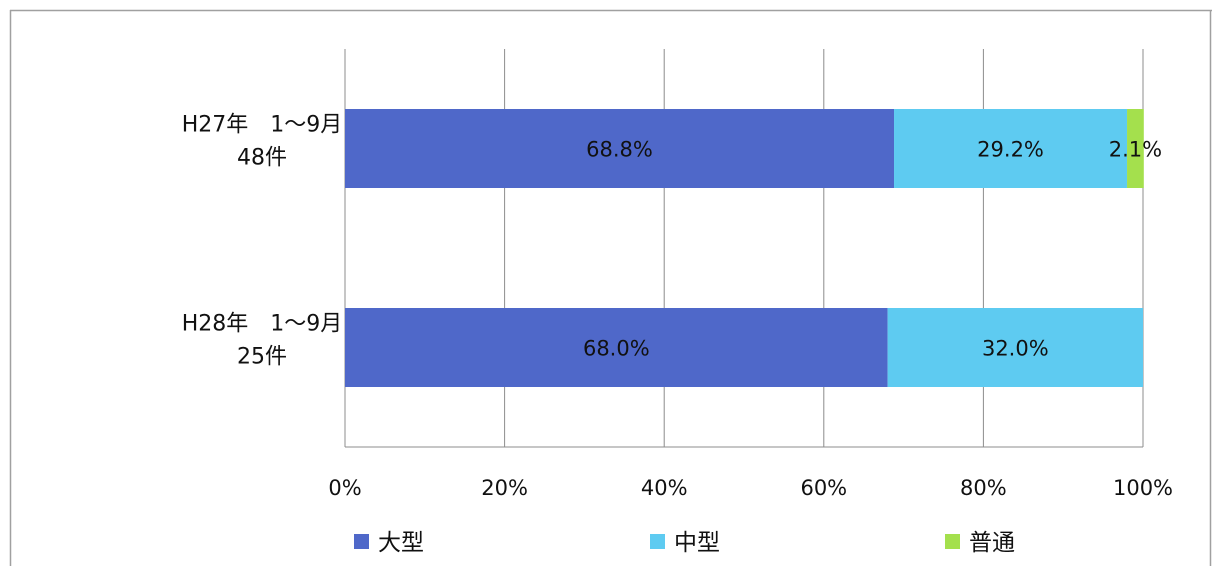 This screenshot has height=566, width=1212. Describe the element at coordinates (262, 125) in the screenshot. I see `category-label: H27年 1～9月` at that location.